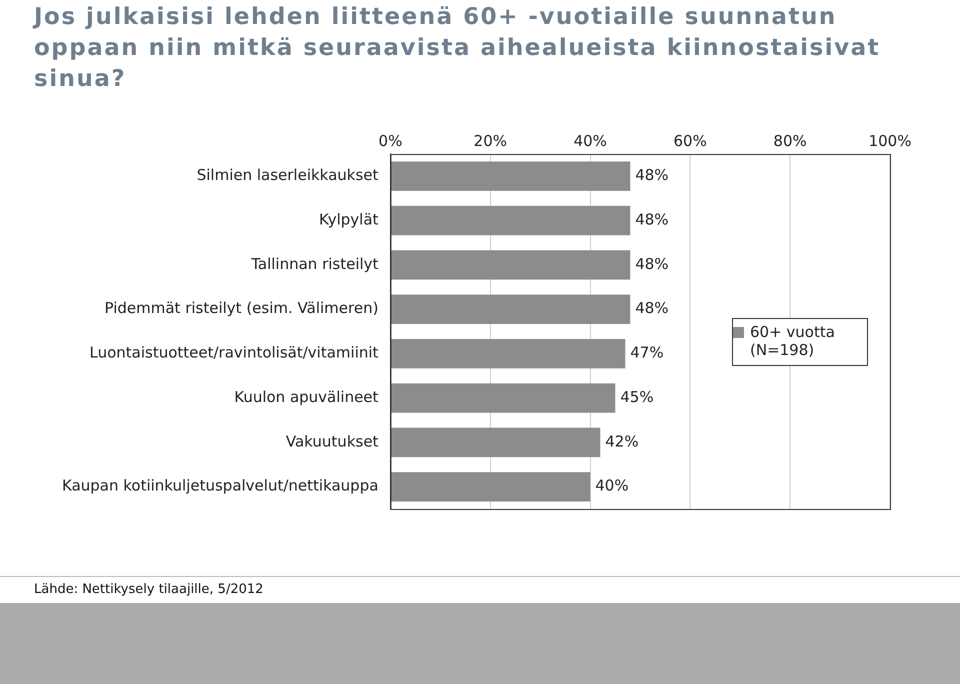 The image size is (960, 684). I want to click on x-tick-label: 40%, so click(590, 141).